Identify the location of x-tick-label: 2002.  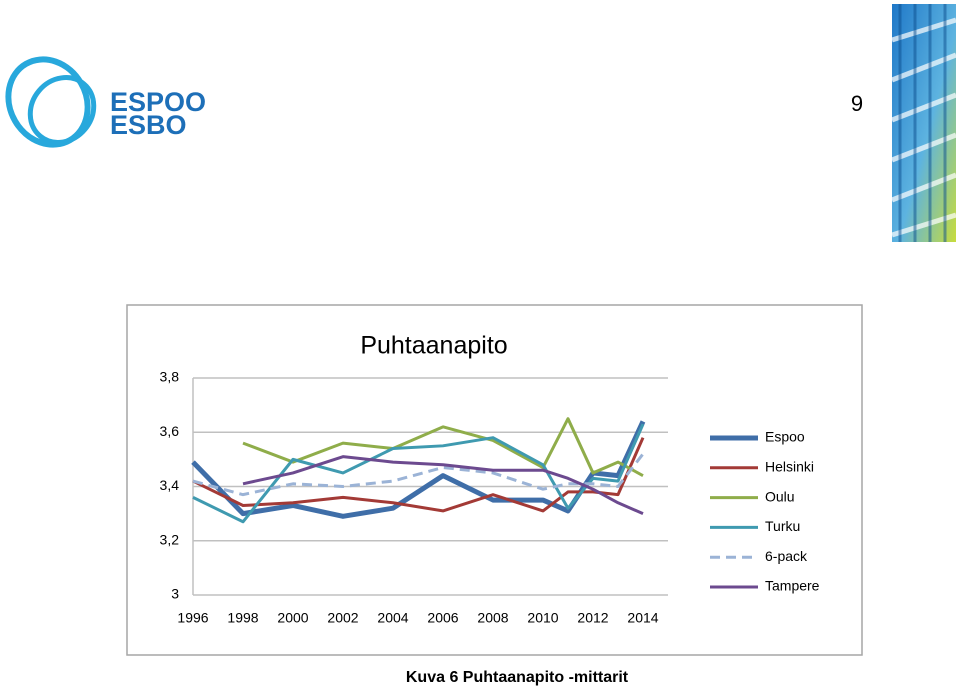
(342, 618).